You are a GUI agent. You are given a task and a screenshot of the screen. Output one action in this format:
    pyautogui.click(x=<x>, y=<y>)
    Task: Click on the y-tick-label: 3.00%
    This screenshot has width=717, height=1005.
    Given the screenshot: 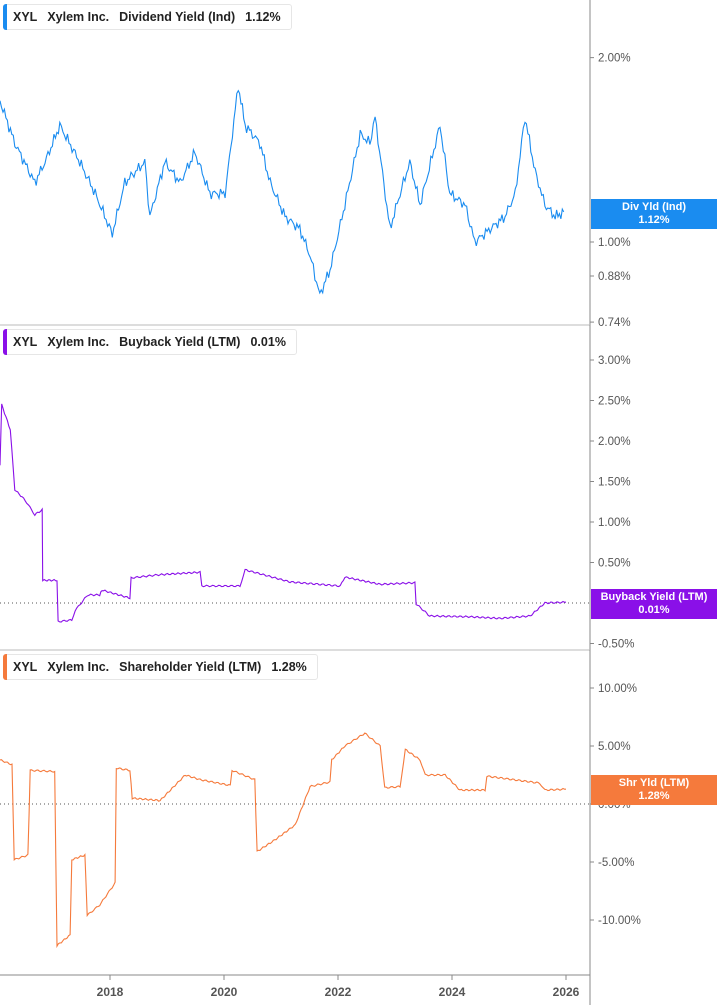 What is the action you would take?
    pyautogui.click(x=614, y=361)
    